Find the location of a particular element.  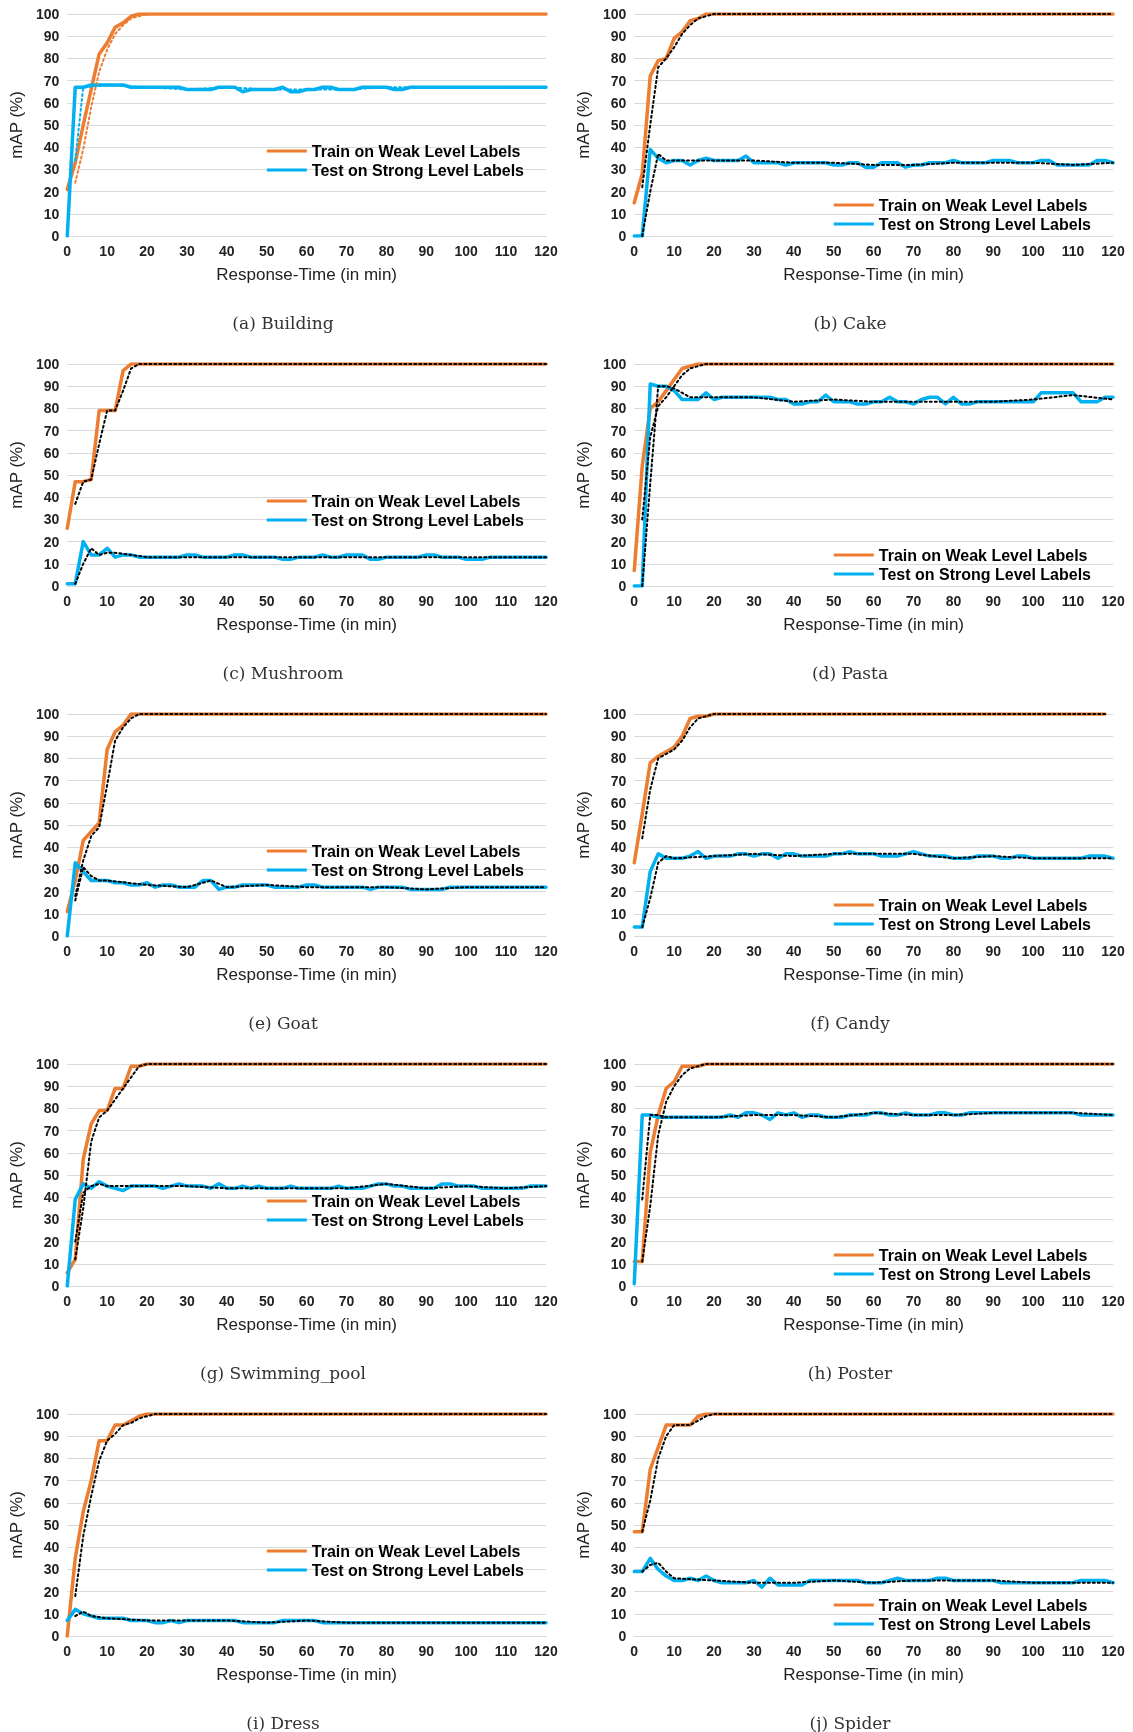

y-tick-label: 10 is located at coordinates (51, 1613).